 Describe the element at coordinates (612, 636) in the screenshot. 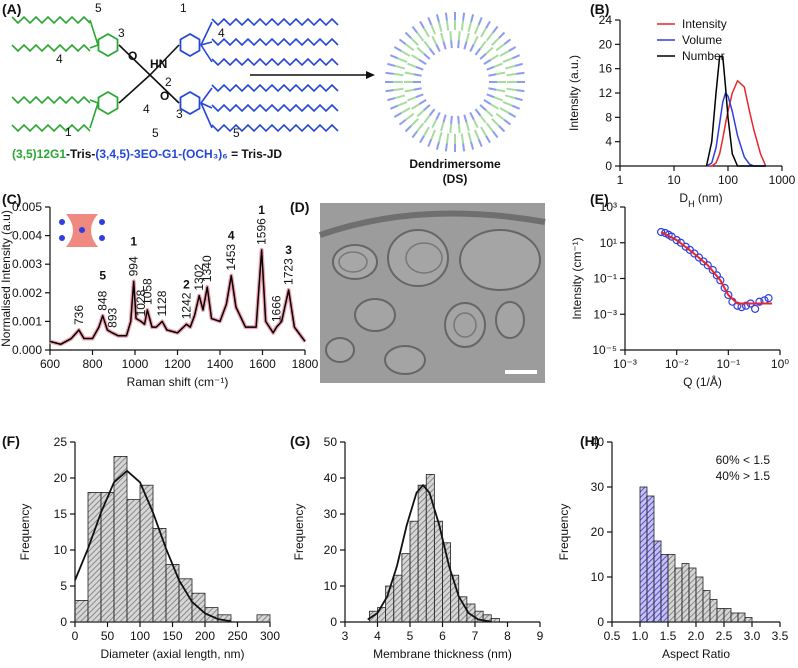

I see `x-tick-label: 0.5` at that location.